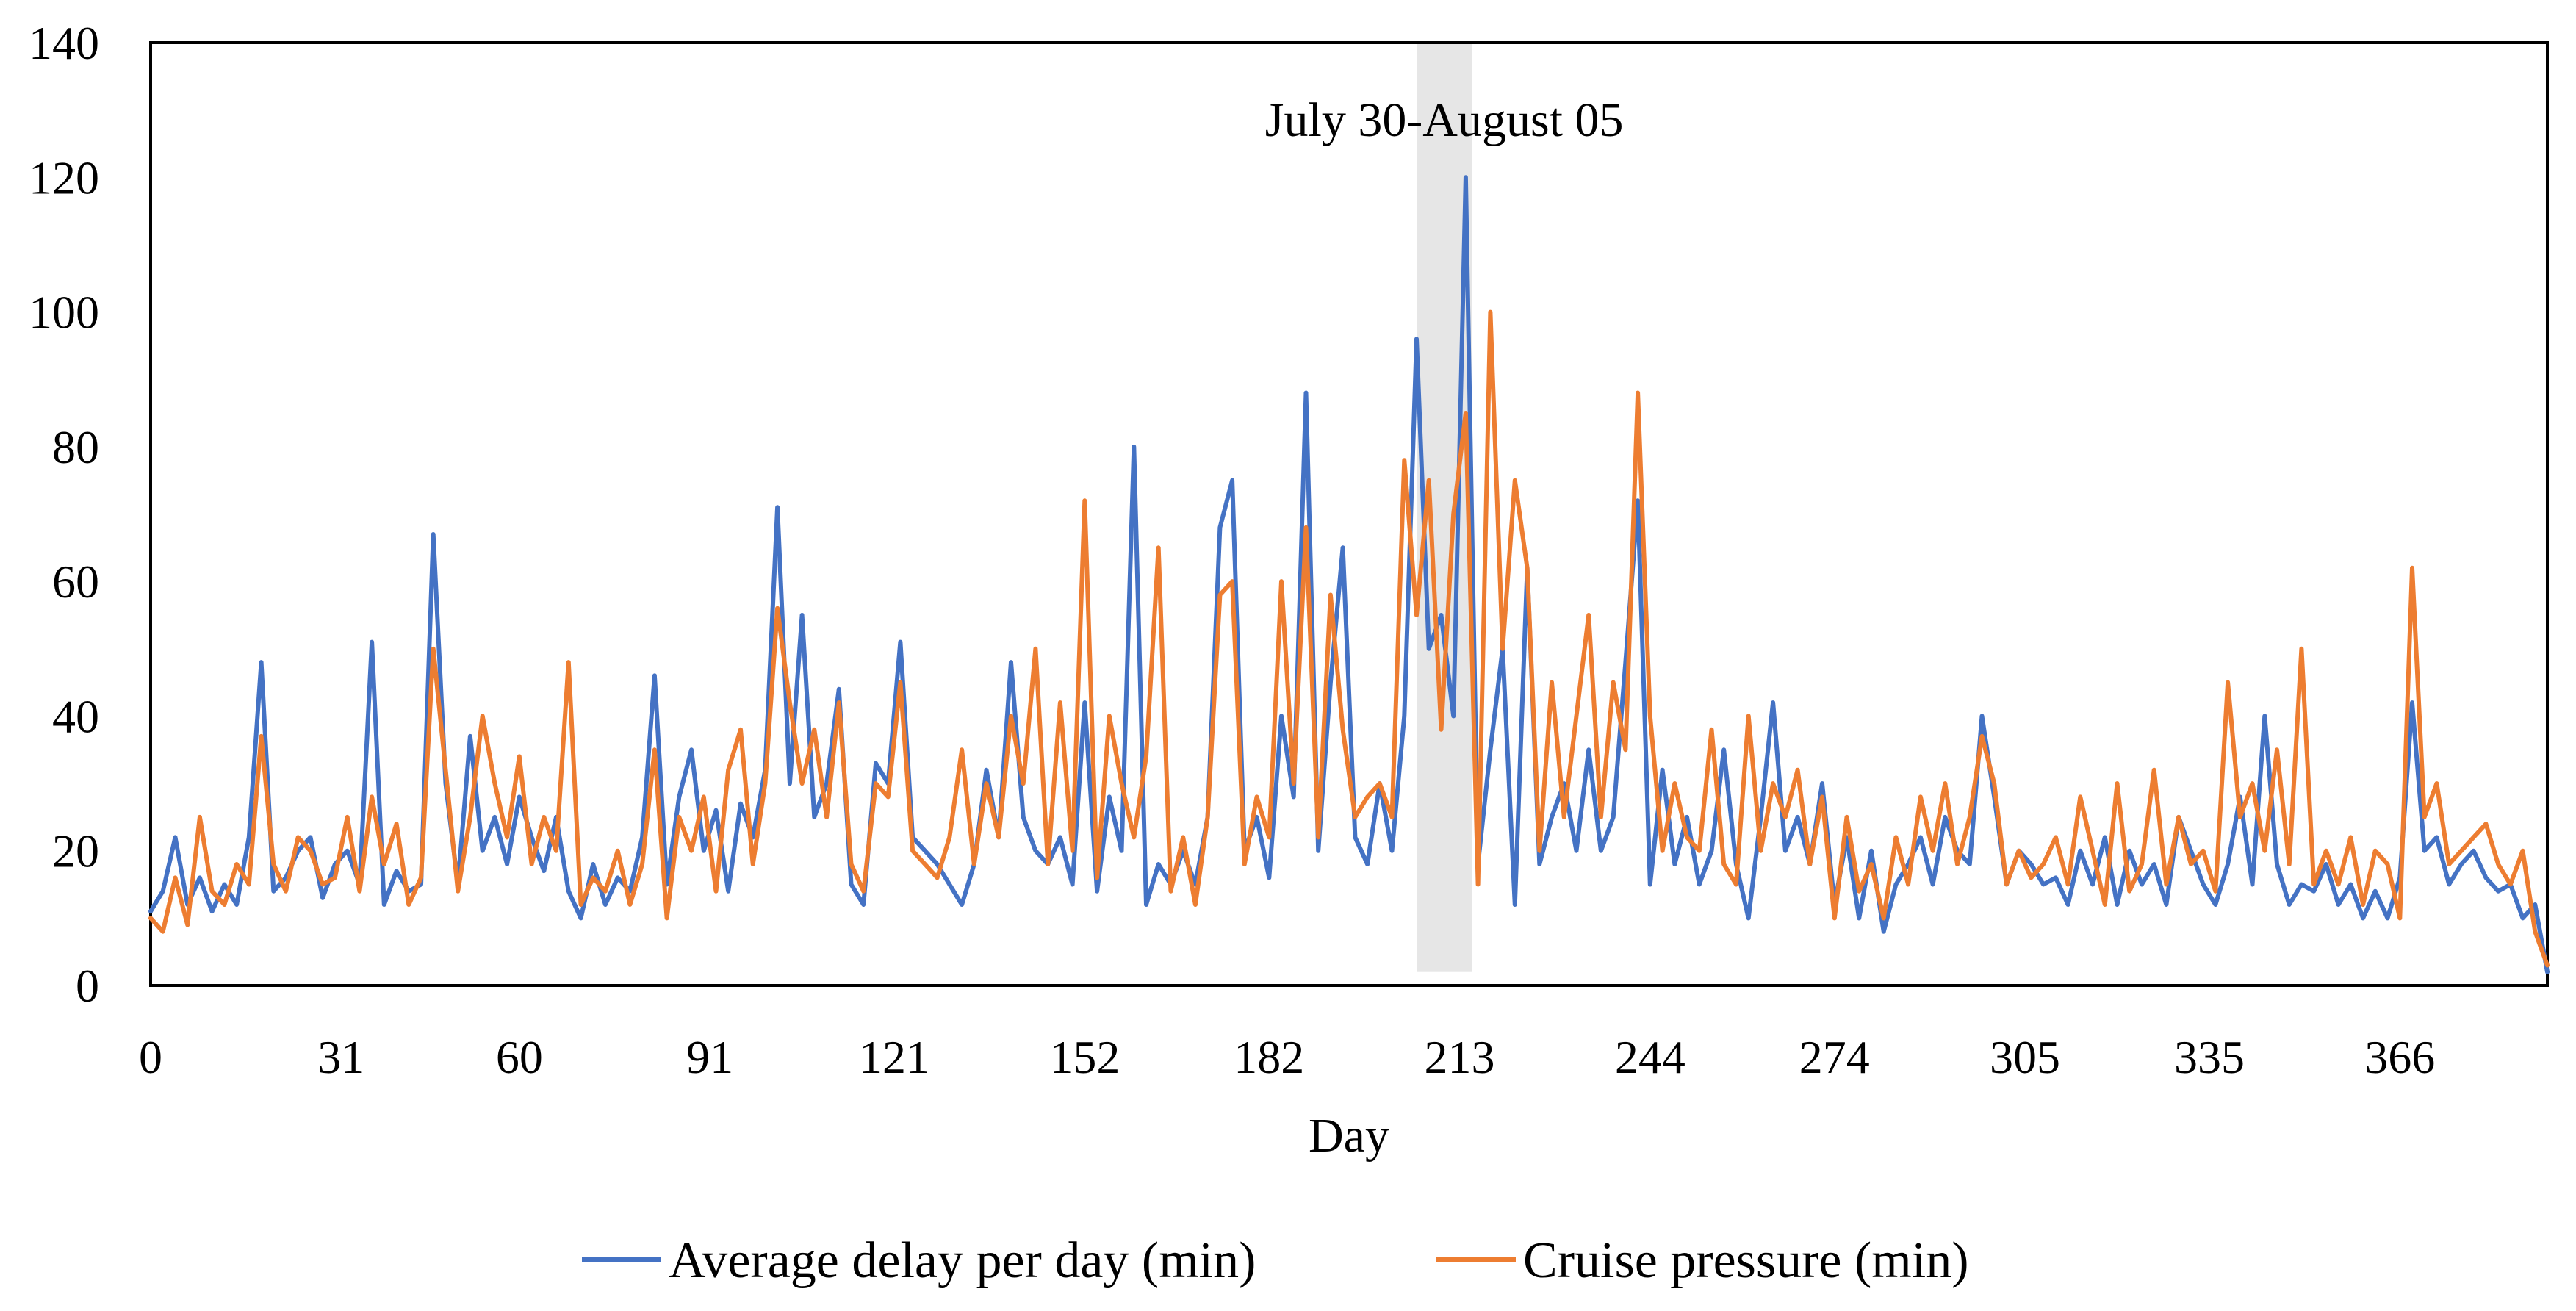 This screenshot has width=2576, height=1311. Describe the element at coordinates (1746, 1260) in the screenshot. I see `legend-label-cruise-pressure: Cruise pressure (min)` at that location.